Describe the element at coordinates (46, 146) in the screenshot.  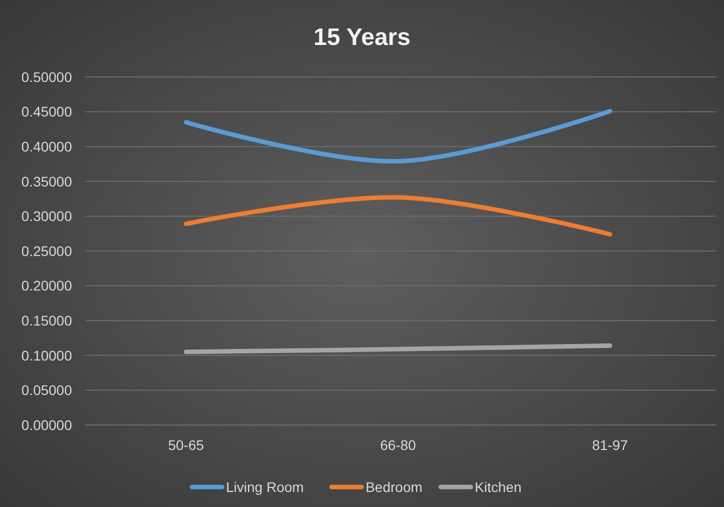
I see `y-tick-label: 0.40000` at that location.